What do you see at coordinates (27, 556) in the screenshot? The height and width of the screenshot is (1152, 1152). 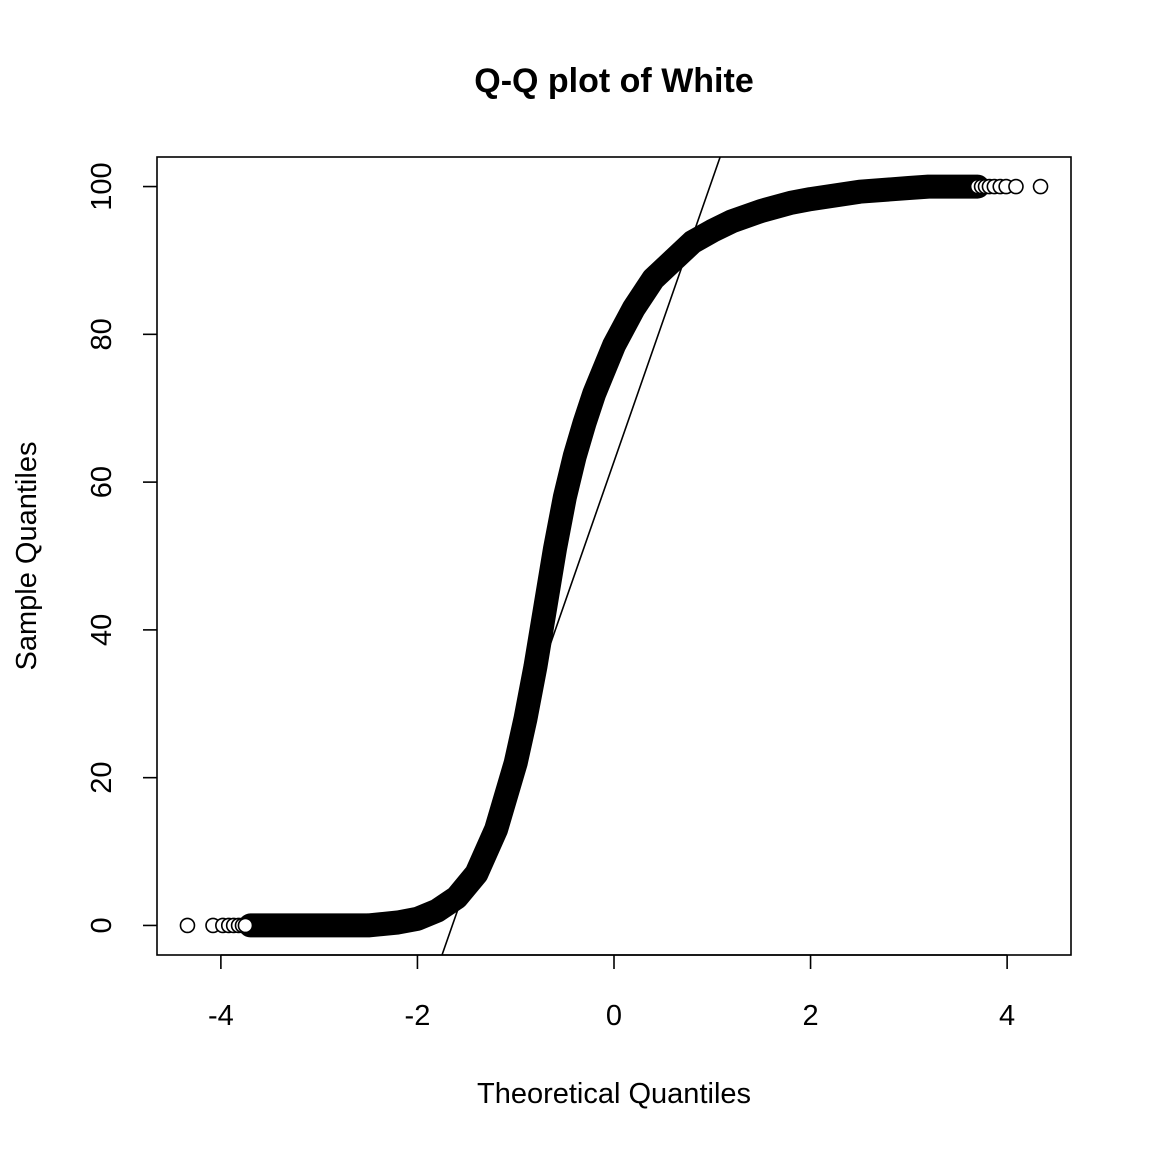 I see `y-axis-title: Sample Quantiles` at bounding box center [27, 556].